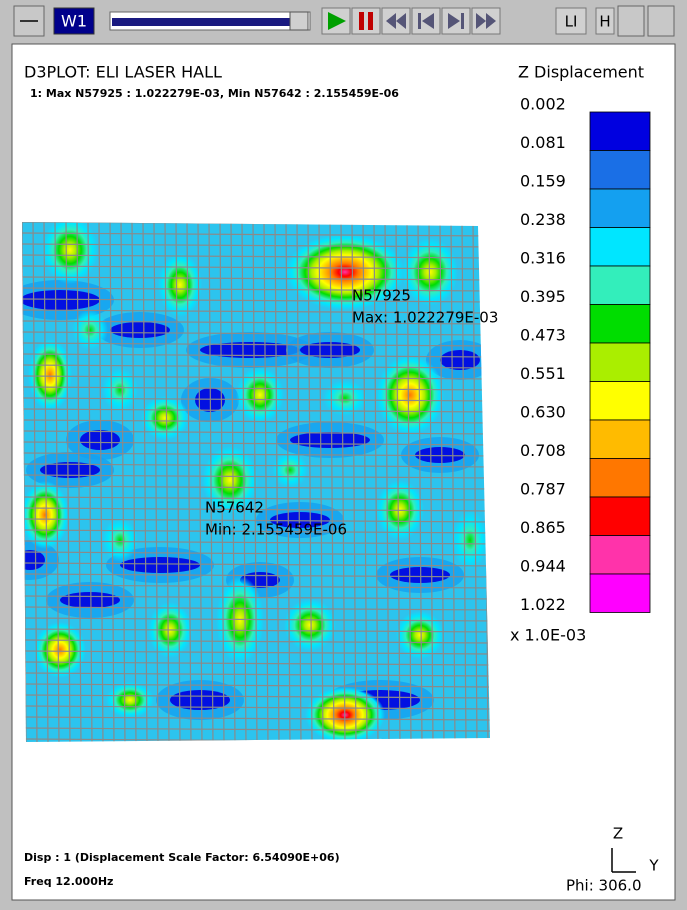 The height and width of the screenshot is (910, 687). What do you see at coordinates (543, 258) in the screenshot?
I see `legend-label: 0.316` at bounding box center [543, 258].